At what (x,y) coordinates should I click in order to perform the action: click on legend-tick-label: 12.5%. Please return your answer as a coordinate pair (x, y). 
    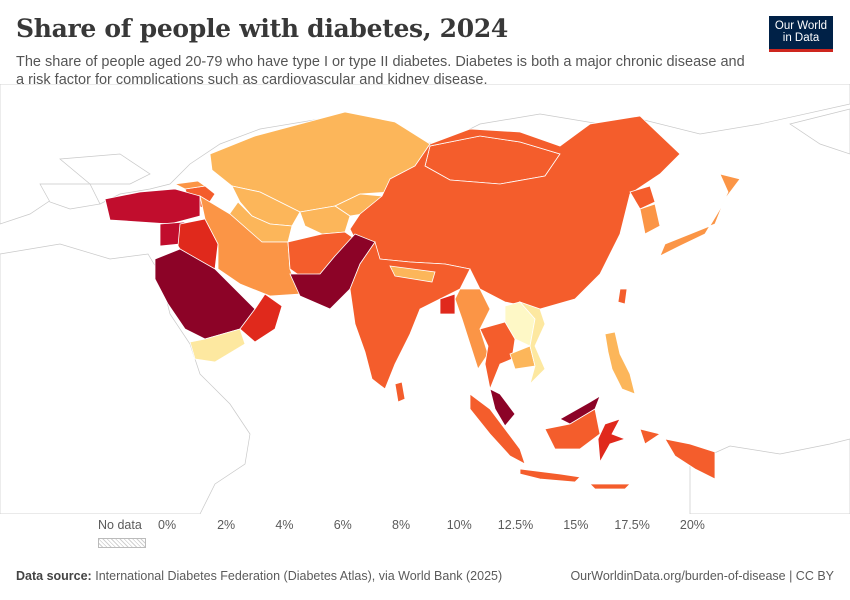
    Looking at the image, I should click on (515, 525).